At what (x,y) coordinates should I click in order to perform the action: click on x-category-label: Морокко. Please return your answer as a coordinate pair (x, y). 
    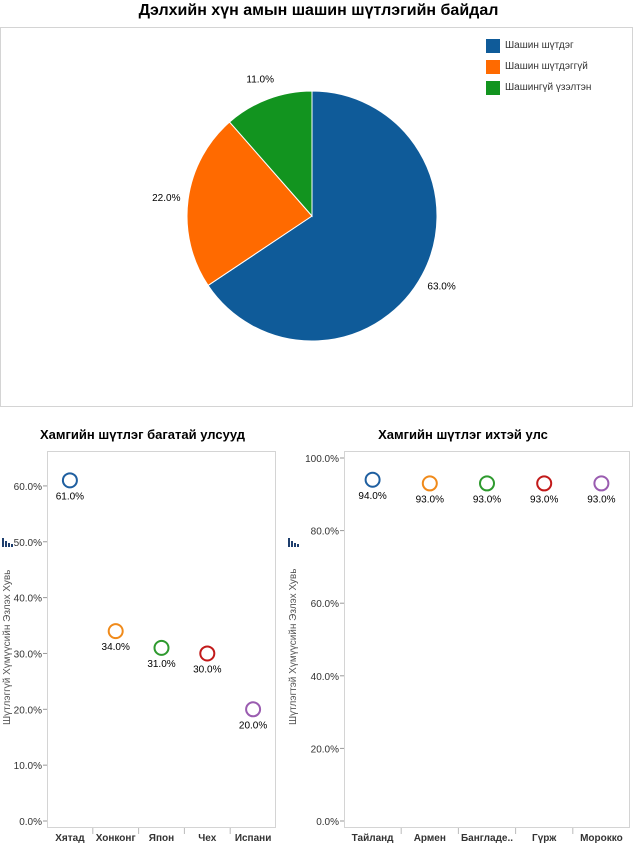
    Looking at the image, I should click on (601, 838).